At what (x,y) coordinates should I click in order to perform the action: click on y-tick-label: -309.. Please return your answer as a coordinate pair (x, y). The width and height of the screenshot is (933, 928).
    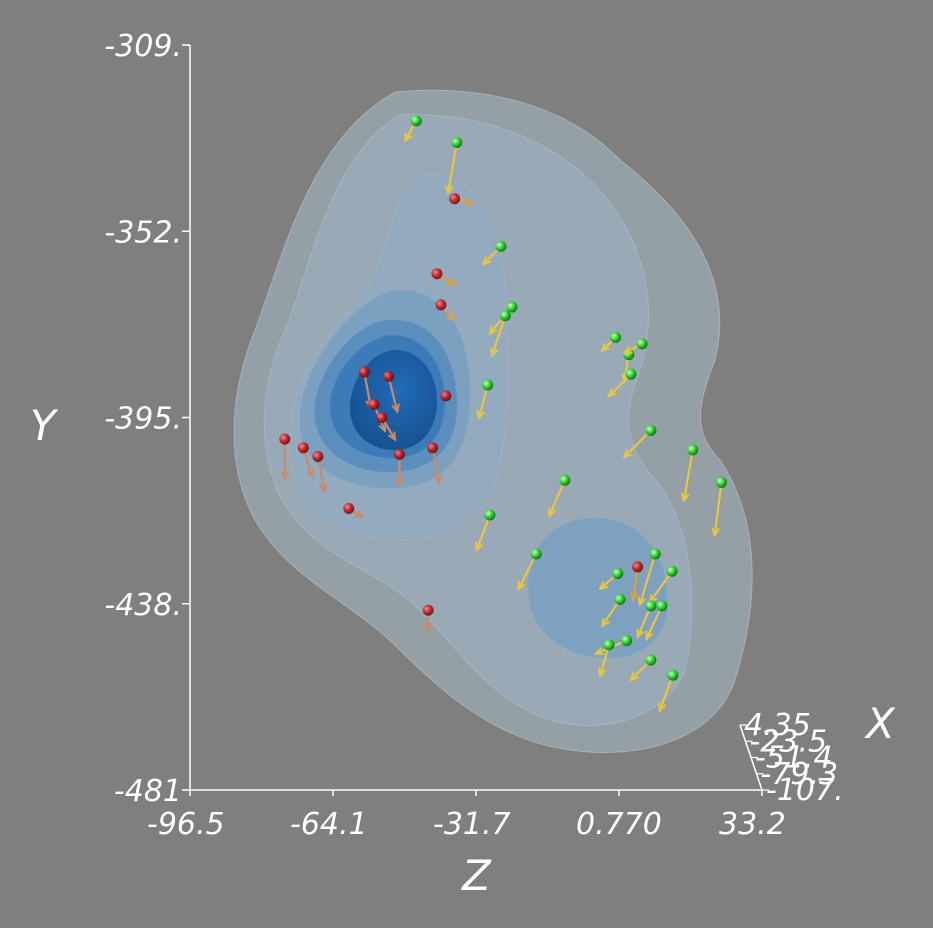
    Looking at the image, I should click on (143, 46).